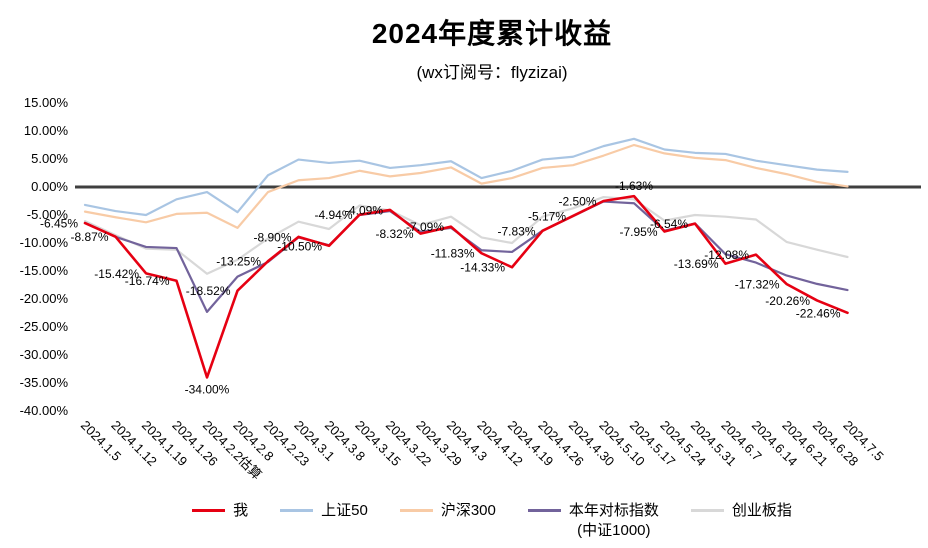  I want to click on data-label: -13.25%, so click(238, 262).